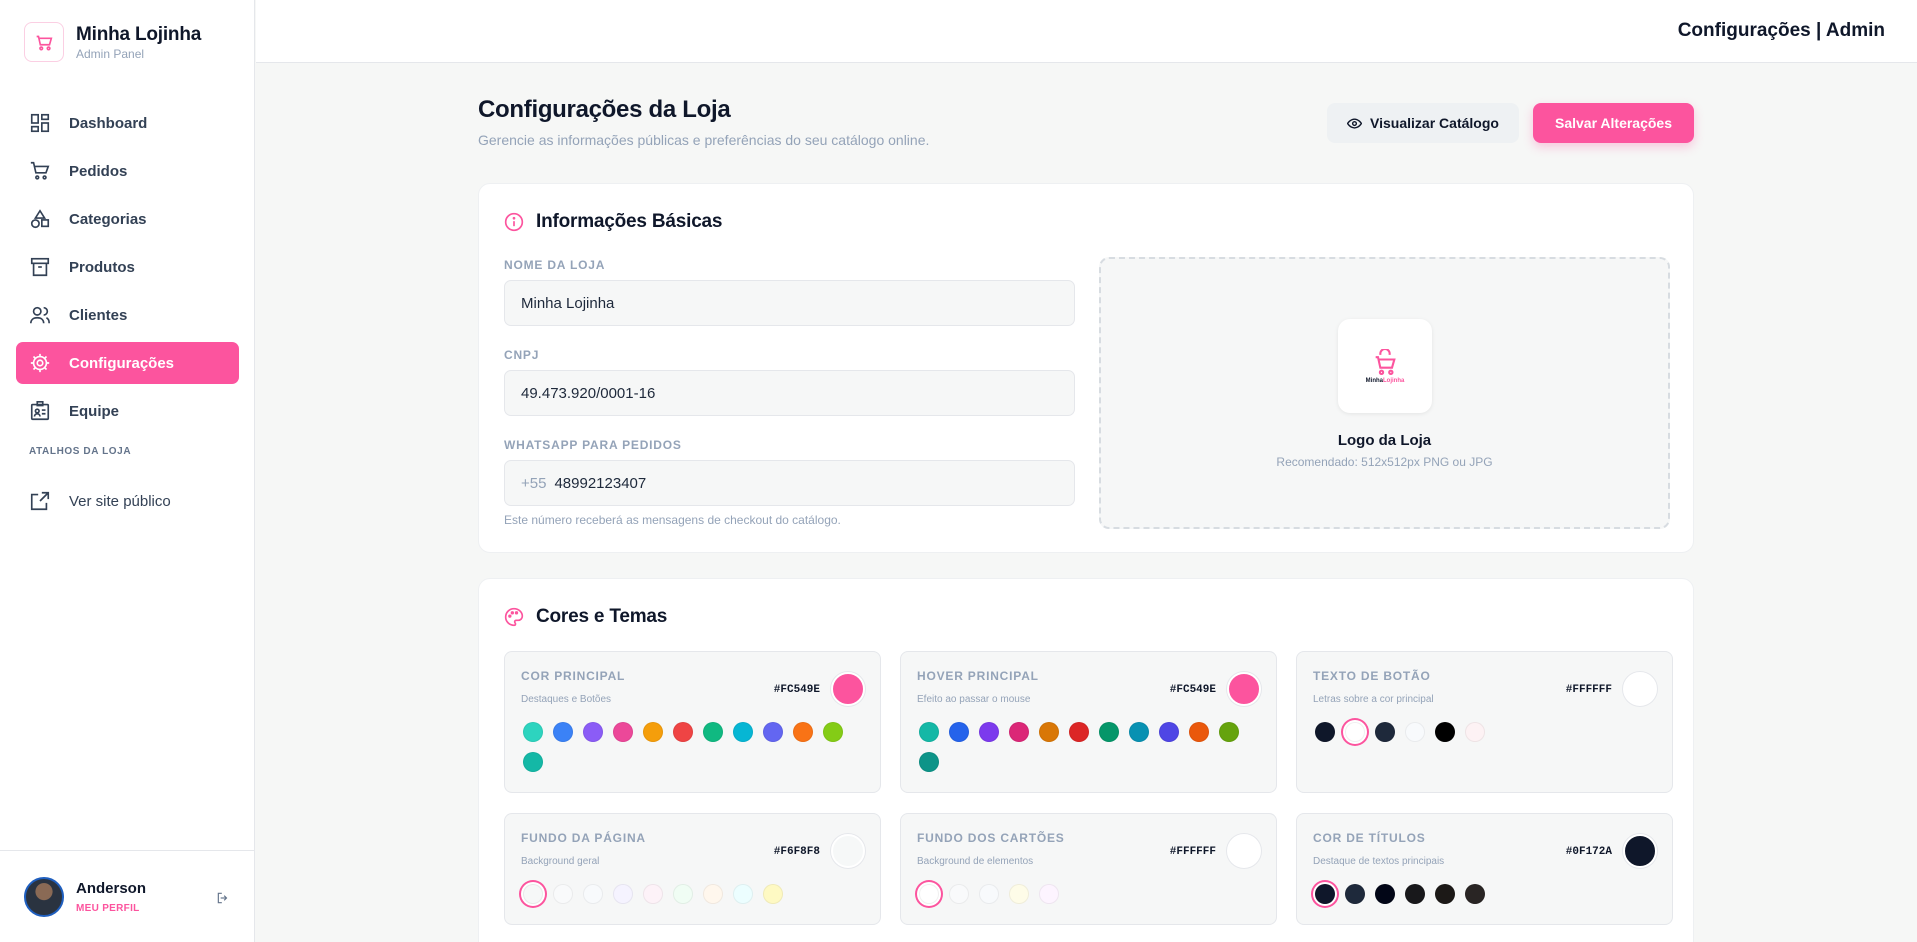 Image resolution: width=1917 pixels, height=942 pixels. Describe the element at coordinates (573, 676) in the screenshot. I see `color-label: COR PRINCIPAL` at that location.